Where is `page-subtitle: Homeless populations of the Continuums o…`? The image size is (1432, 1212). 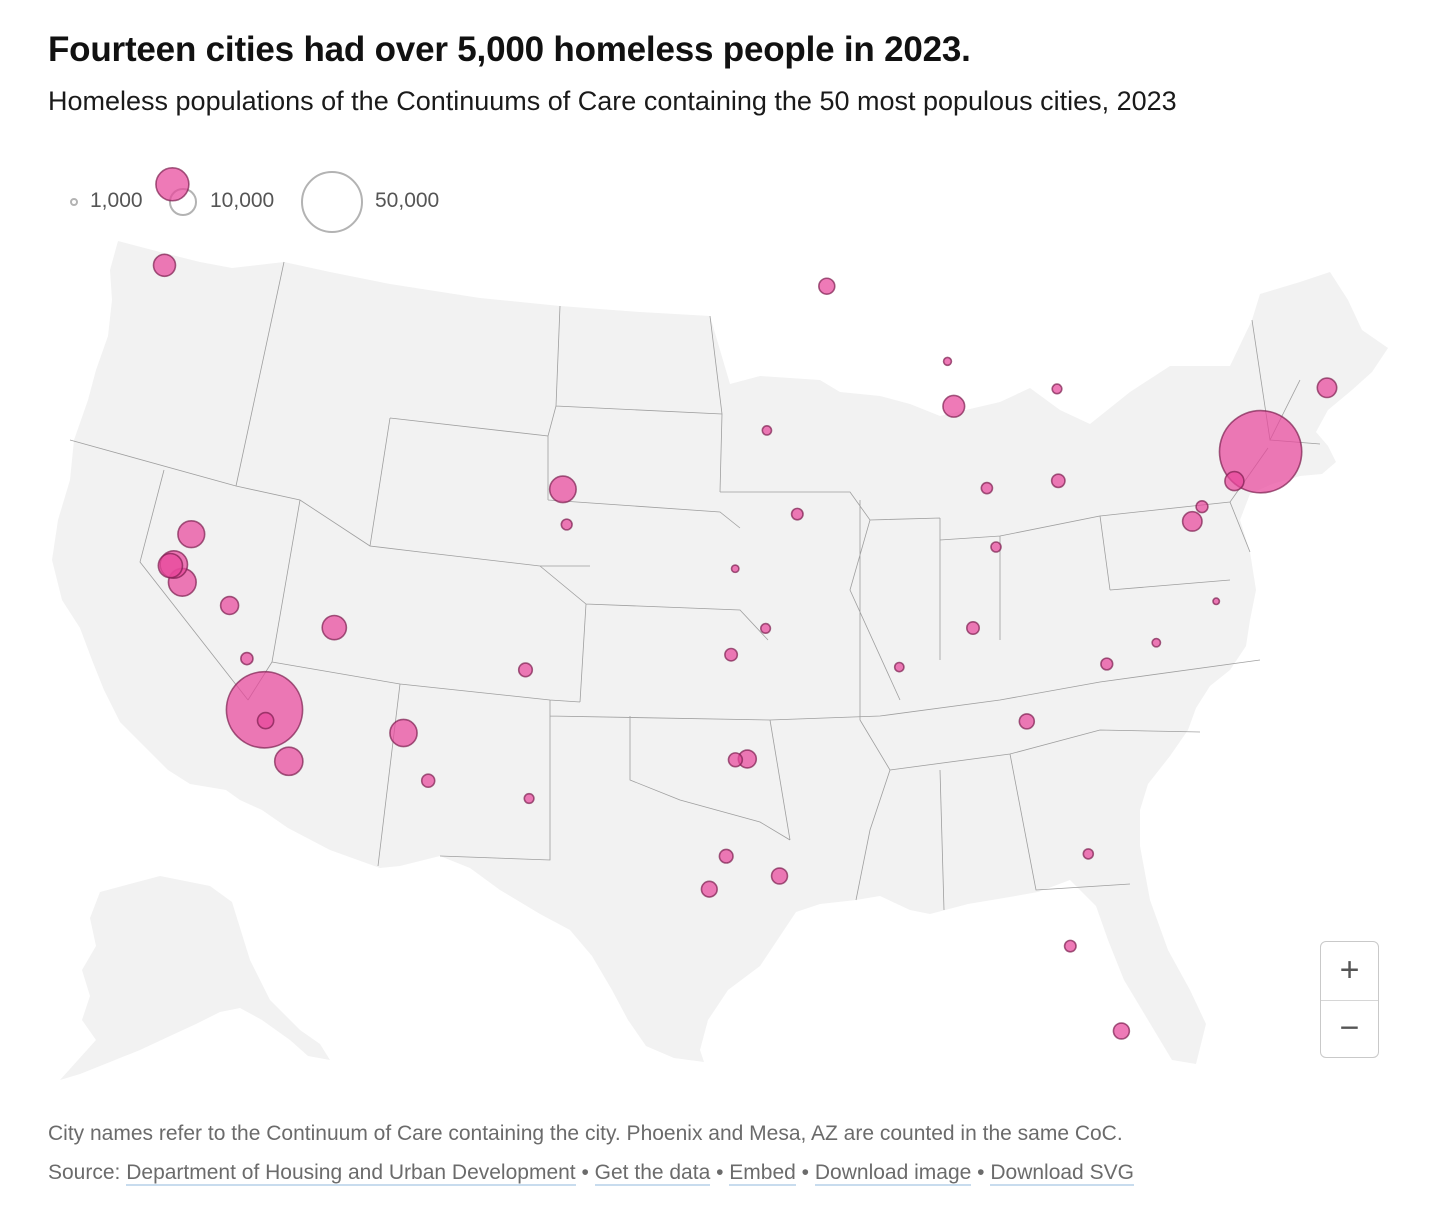
page-subtitle: Homeless populations of the Continuums o… is located at coordinates (612, 101).